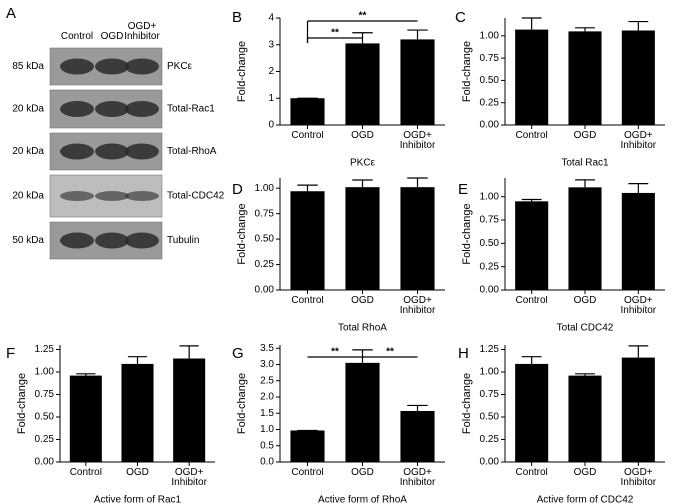  Describe the element at coordinates (271, 98) in the screenshot. I see `y-tick-label: 1` at that location.